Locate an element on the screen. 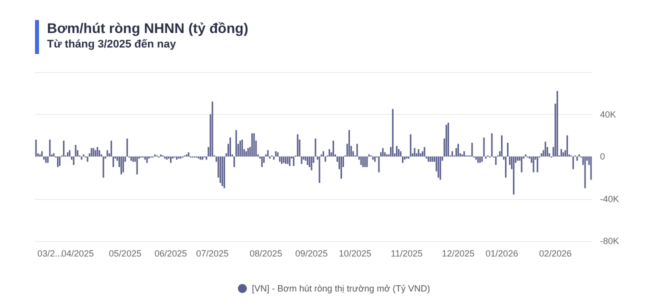 Image resolution: width=668 pixels, height=306 pixels. x-tick-label: 01/2026 is located at coordinates (502, 253).